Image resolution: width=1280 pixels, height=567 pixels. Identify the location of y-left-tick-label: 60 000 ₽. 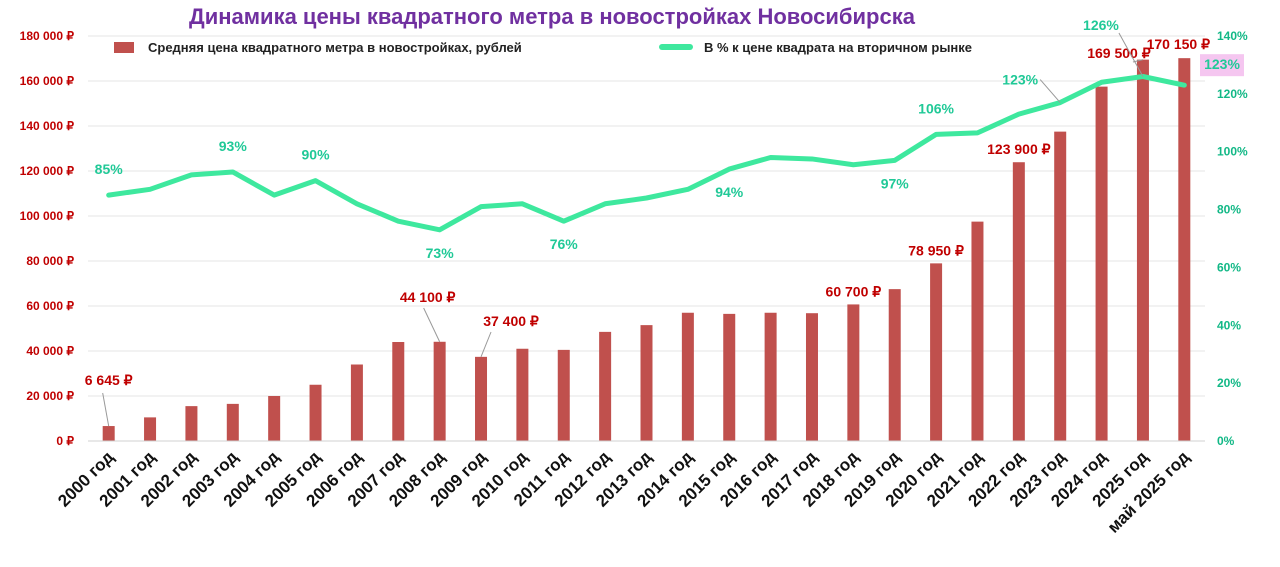
(50, 306).